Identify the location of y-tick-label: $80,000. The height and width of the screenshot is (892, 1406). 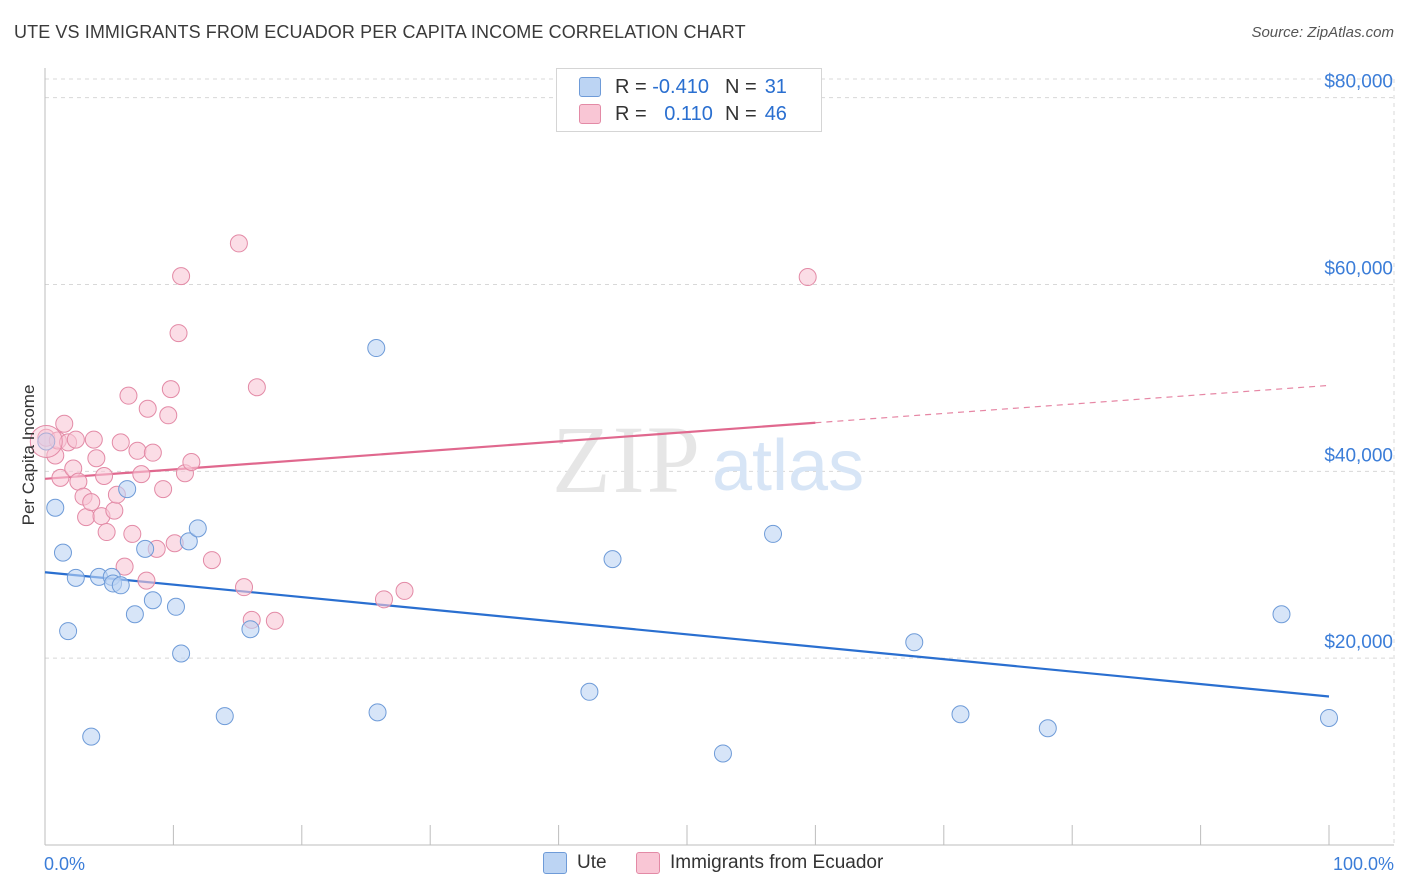
(1358, 82).